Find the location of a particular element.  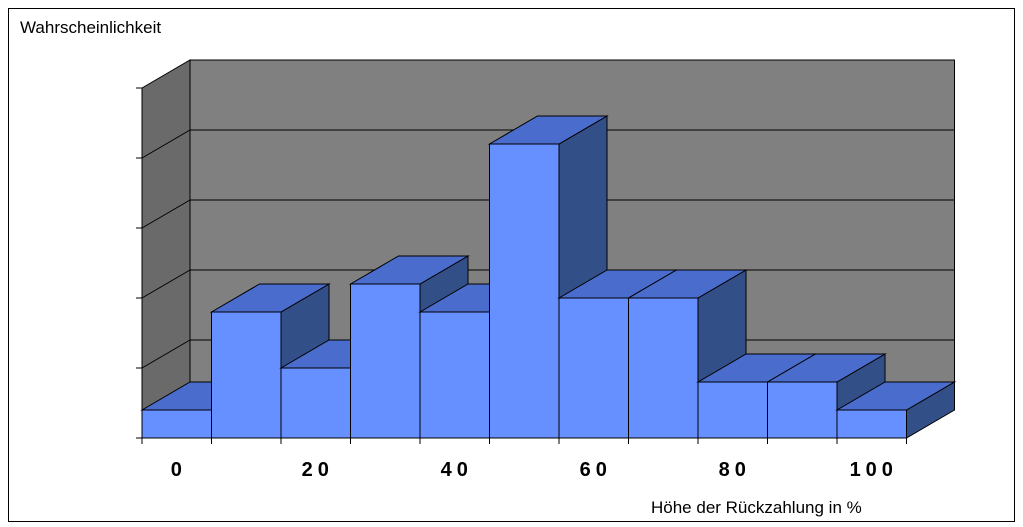

x-tick-label: 80 is located at coordinates (735, 470).